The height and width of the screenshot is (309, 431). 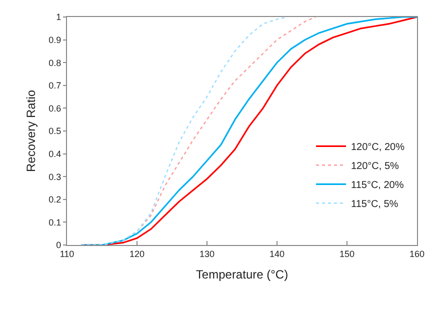 What do you see at coordinates (59, 17) in the screenshot?
I see `y-tick-label: 1` at bounding box center [59, 17].